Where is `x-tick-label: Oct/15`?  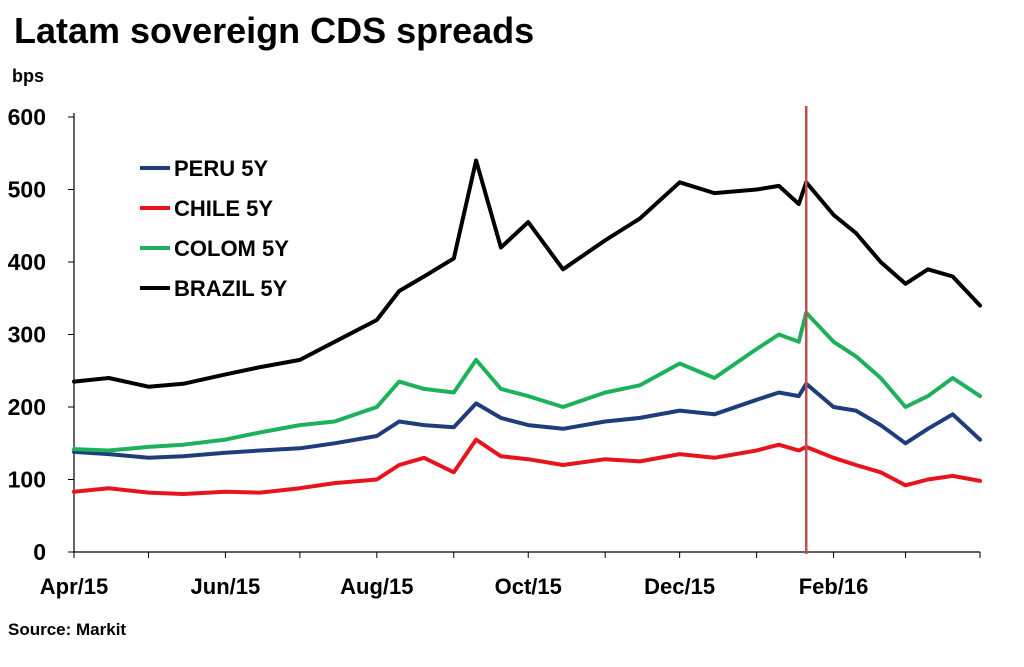
x-tick-label: Oct/15 is located at coordinates (528, 586).